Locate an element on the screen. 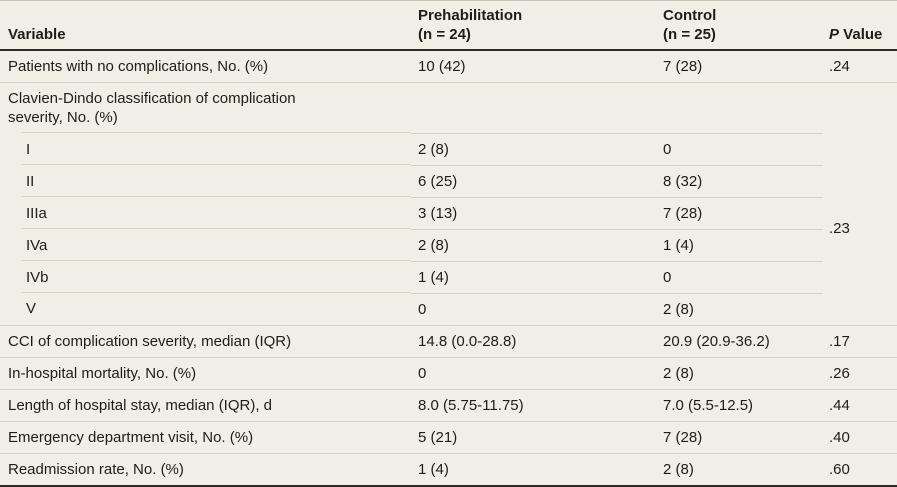 The width and height of the screenshot is (897, 487). column-header-pvalue: P Value is located at coordinates (860, 25).